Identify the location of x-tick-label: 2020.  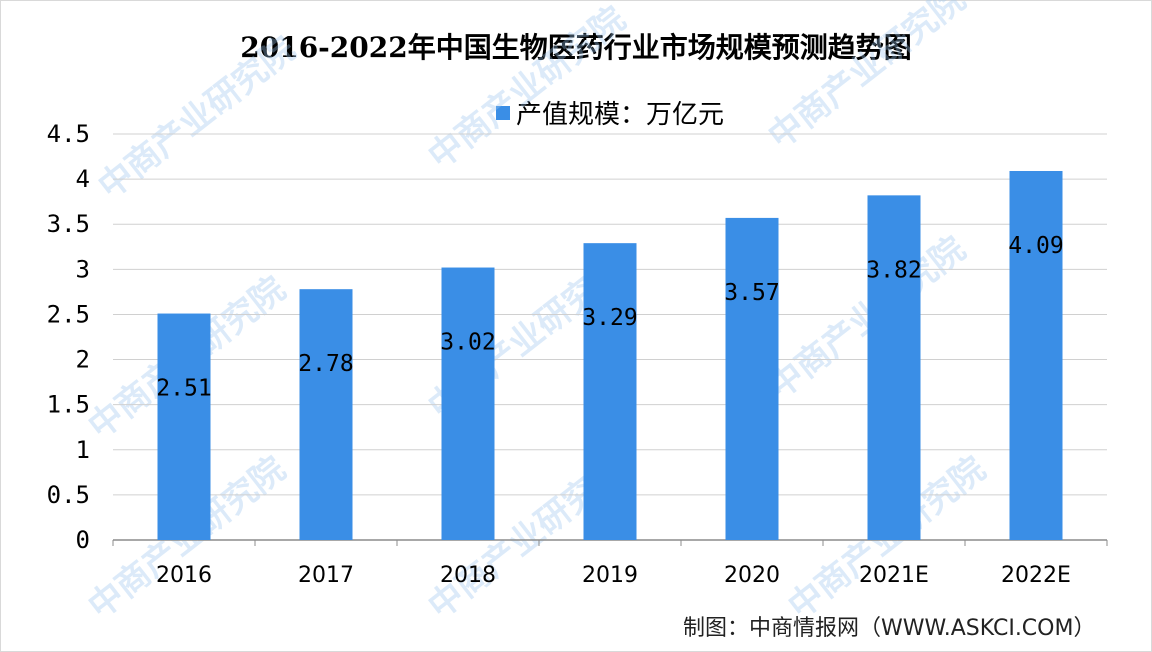
(752, 575).